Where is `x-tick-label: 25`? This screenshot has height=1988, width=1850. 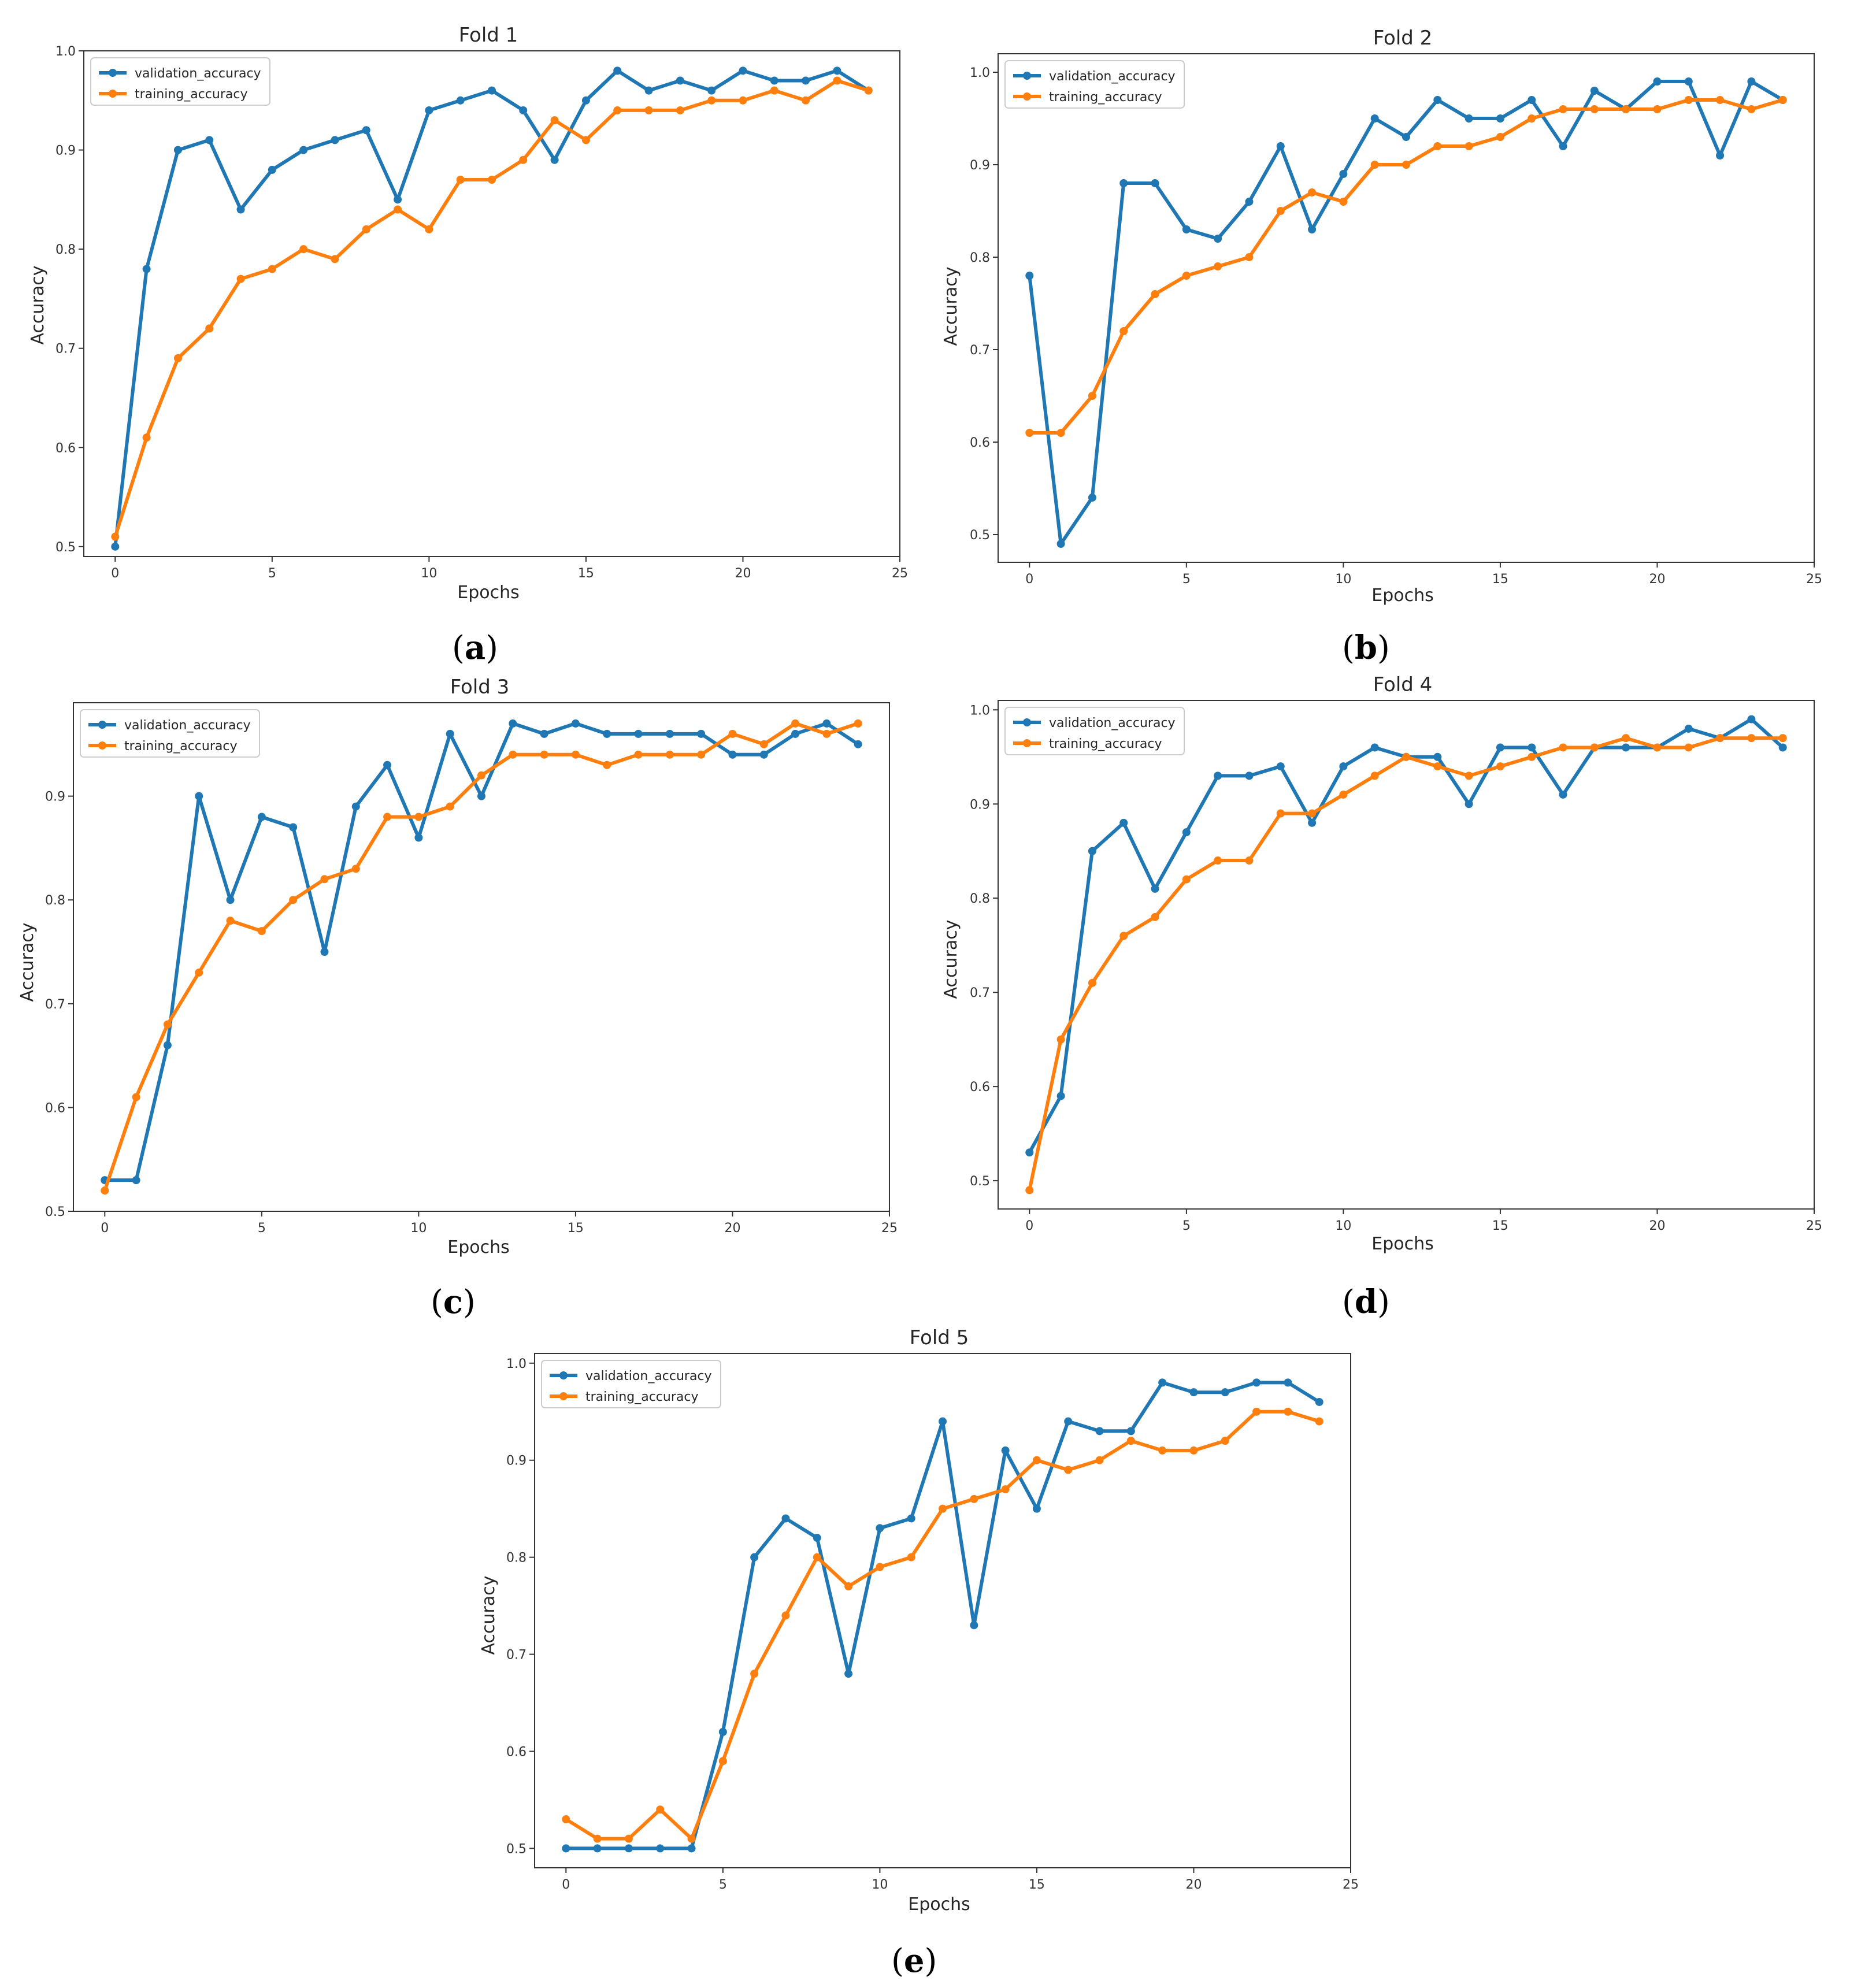 x-tick-label: 25 is located at coordinates (1814, 1226).